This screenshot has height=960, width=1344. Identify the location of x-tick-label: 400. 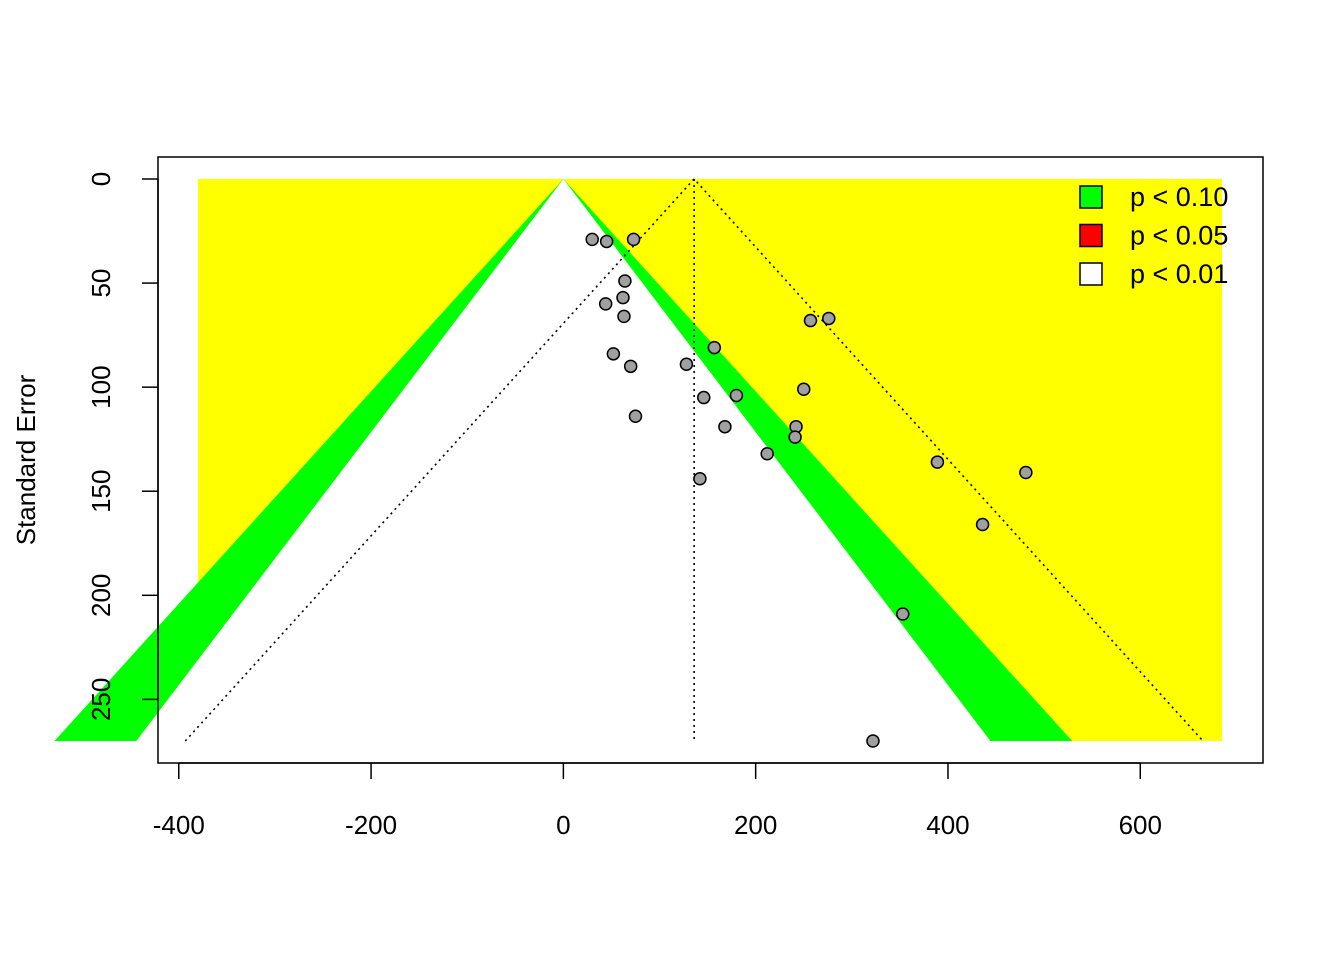
(947, 825).